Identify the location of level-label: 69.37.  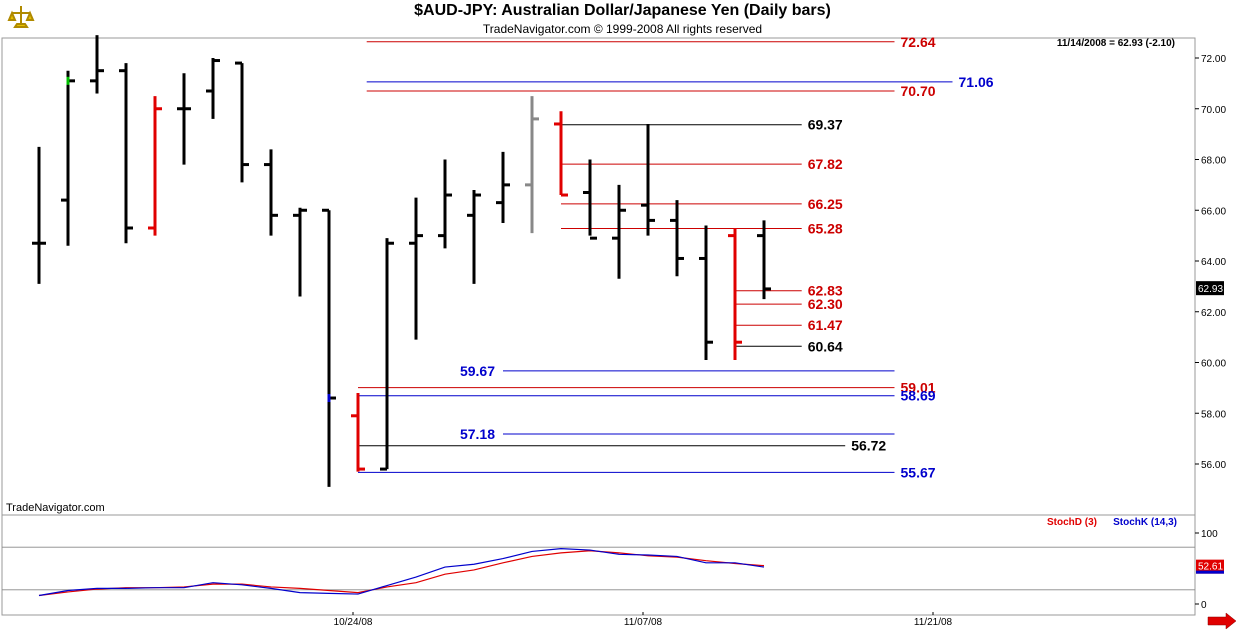
(825, 125).